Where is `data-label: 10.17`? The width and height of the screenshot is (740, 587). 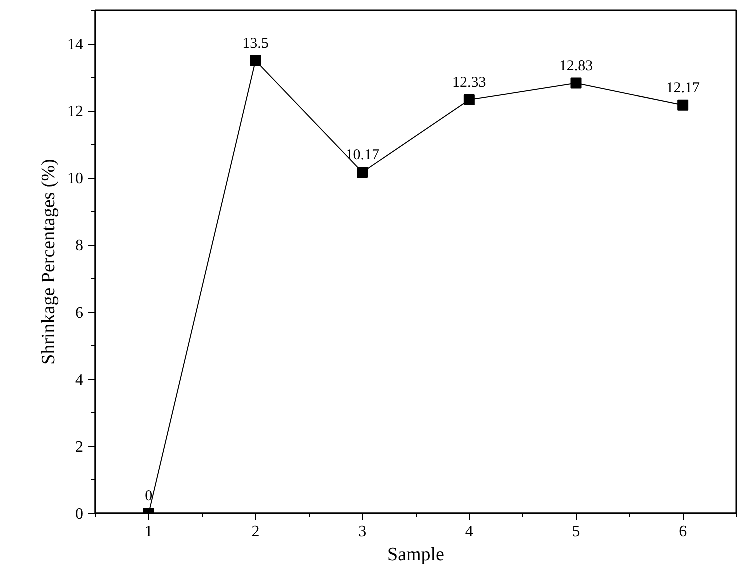 data-label: 10.17 is located at coordinates (363, 155).